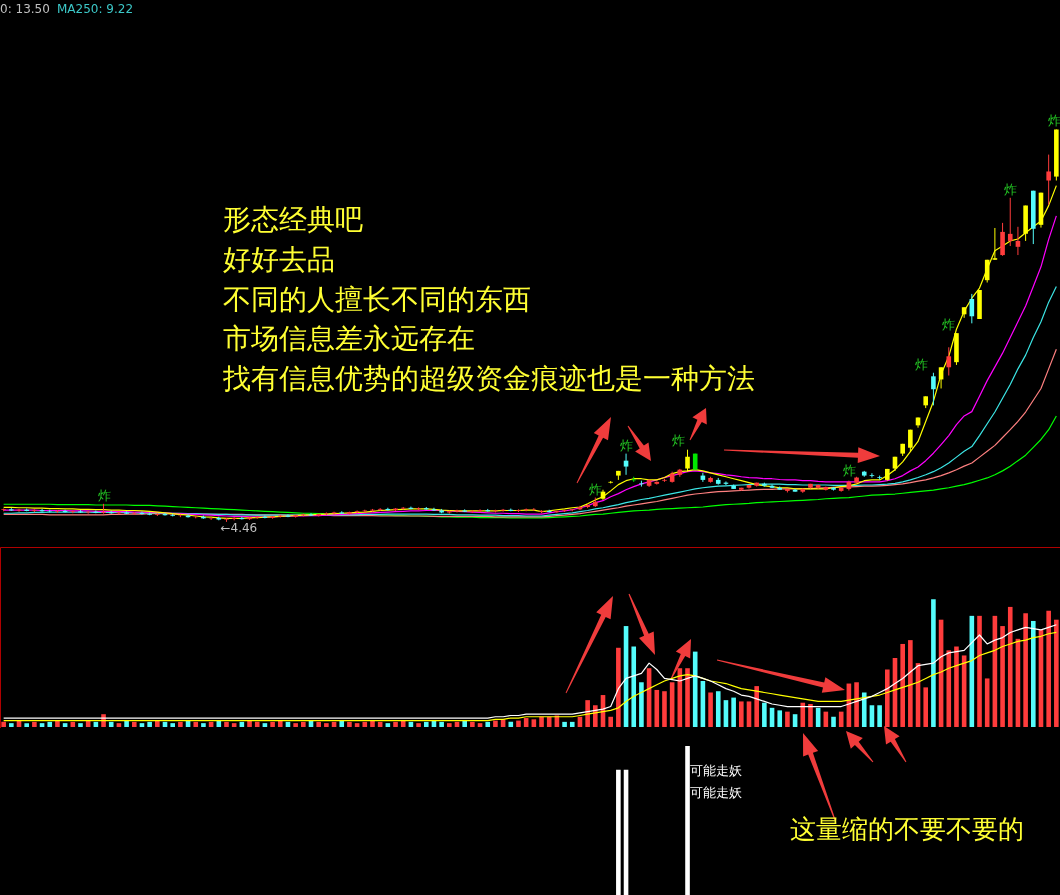 This screenshot has height=895, width=1060. What do you see at coordinates (239, 527) in the screenshot?
I see `annotation: ←4.46` at bounding box center [239, 527].